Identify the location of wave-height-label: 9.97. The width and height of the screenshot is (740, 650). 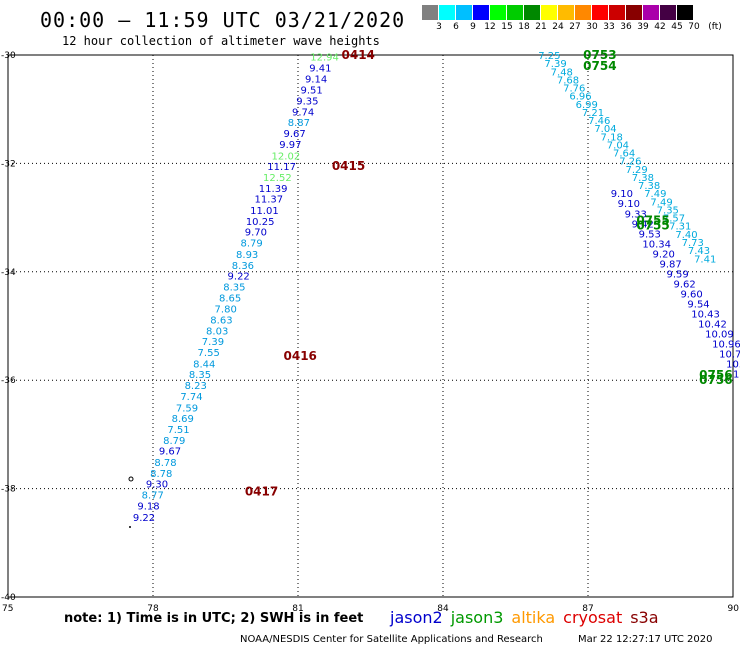
(290, 145).